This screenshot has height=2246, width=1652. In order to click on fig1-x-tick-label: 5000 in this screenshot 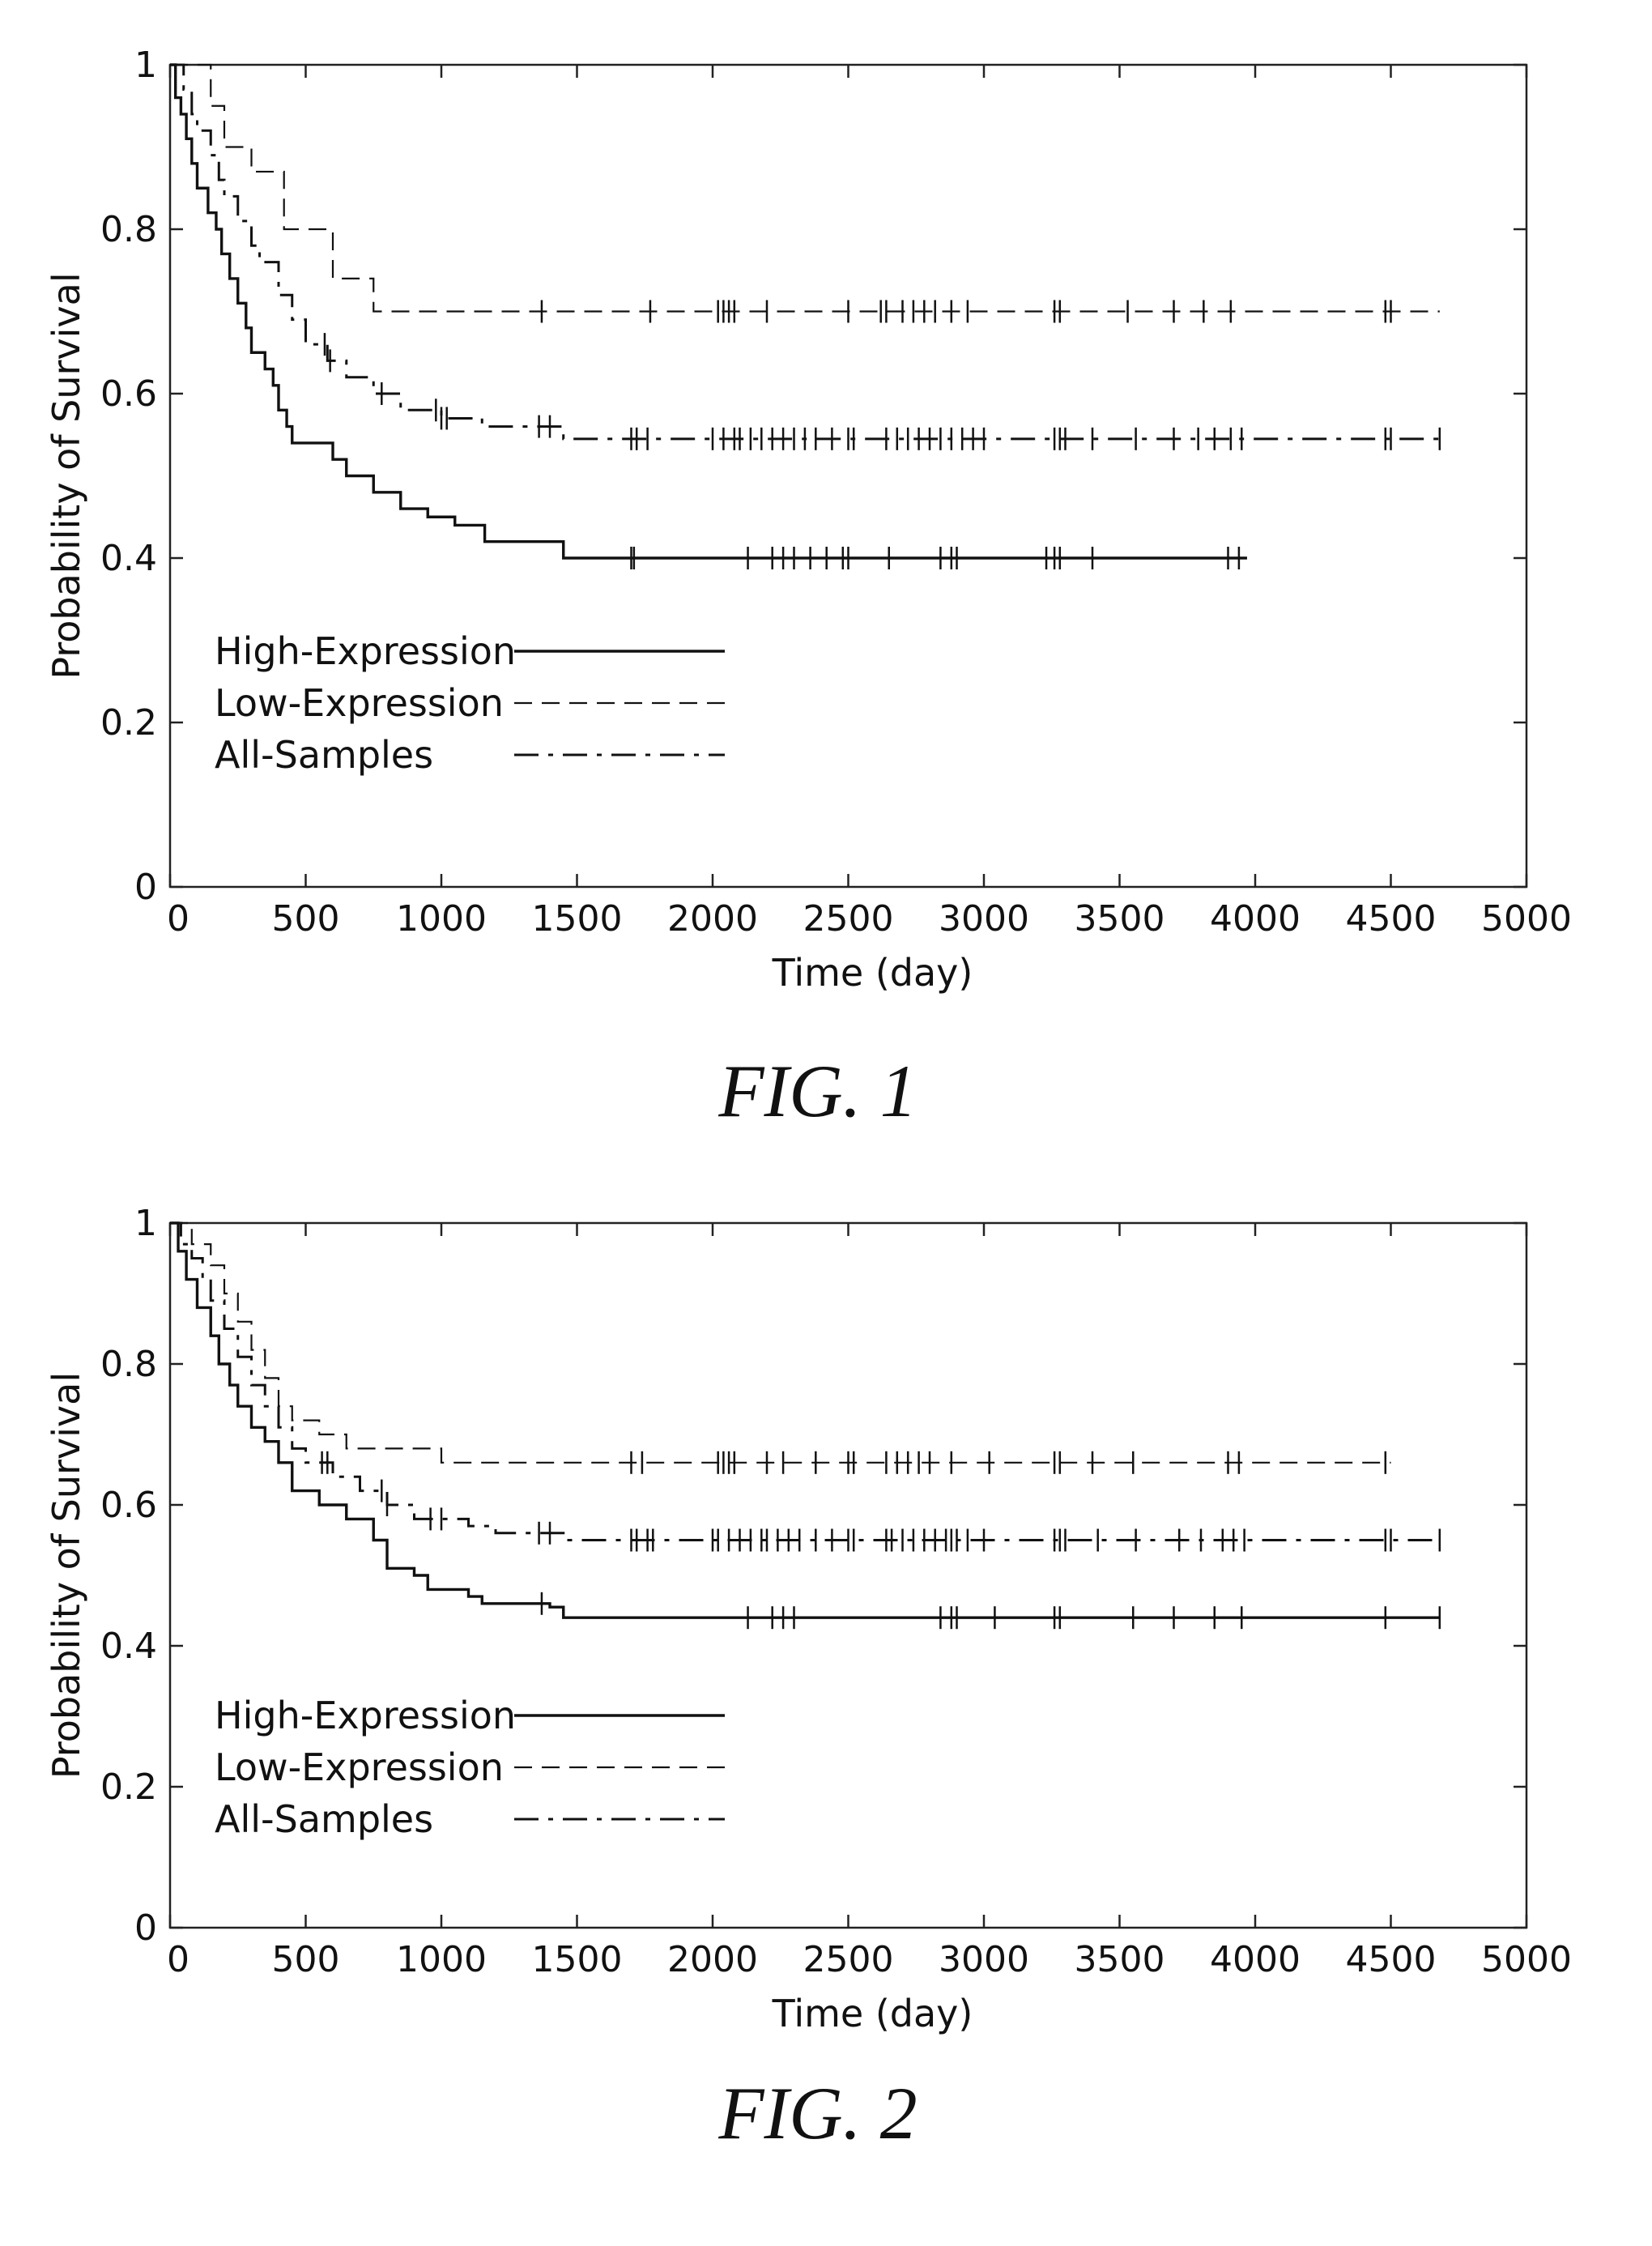, I will do `click(1526, 919)`.